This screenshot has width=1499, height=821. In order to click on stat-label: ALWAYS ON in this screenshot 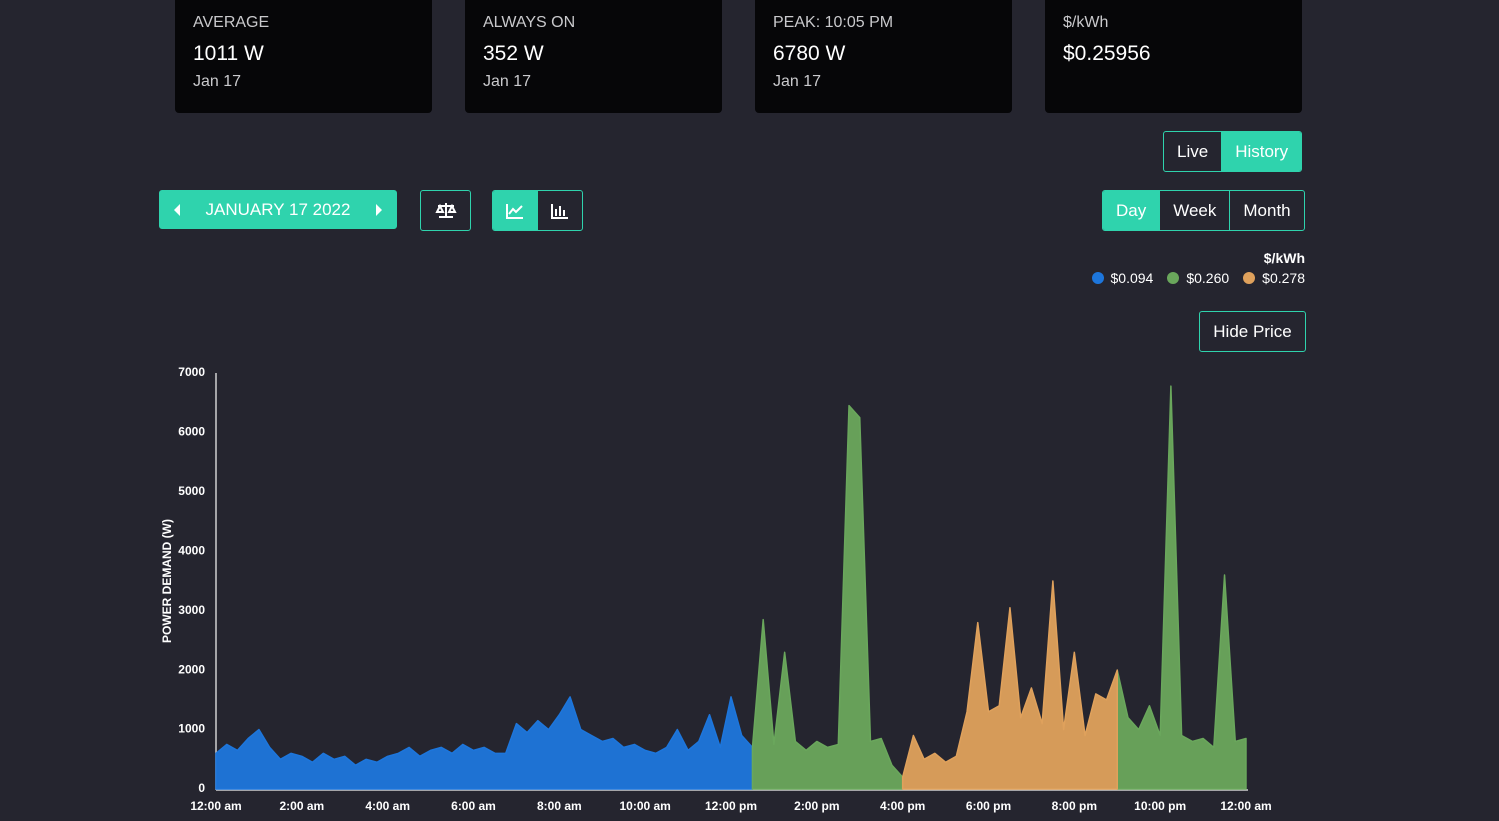, I will do `click(529, 22)`.